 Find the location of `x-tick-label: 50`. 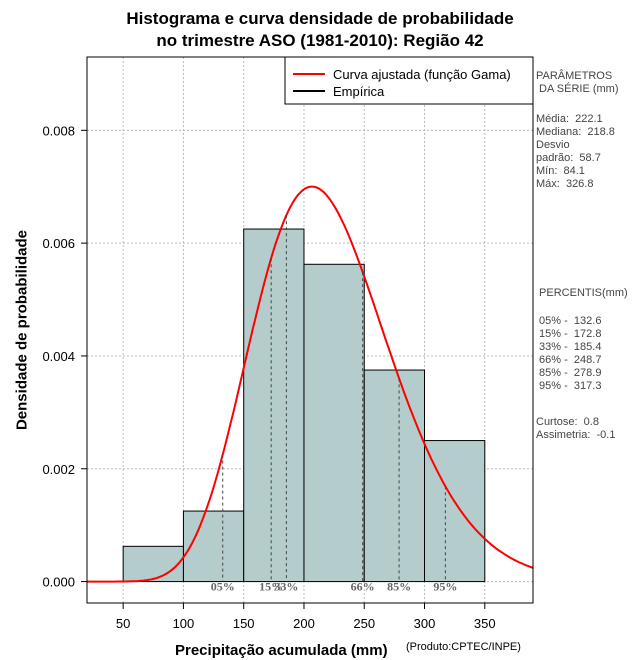

x-tick-label: 50 is located at coordinates (123, 623).